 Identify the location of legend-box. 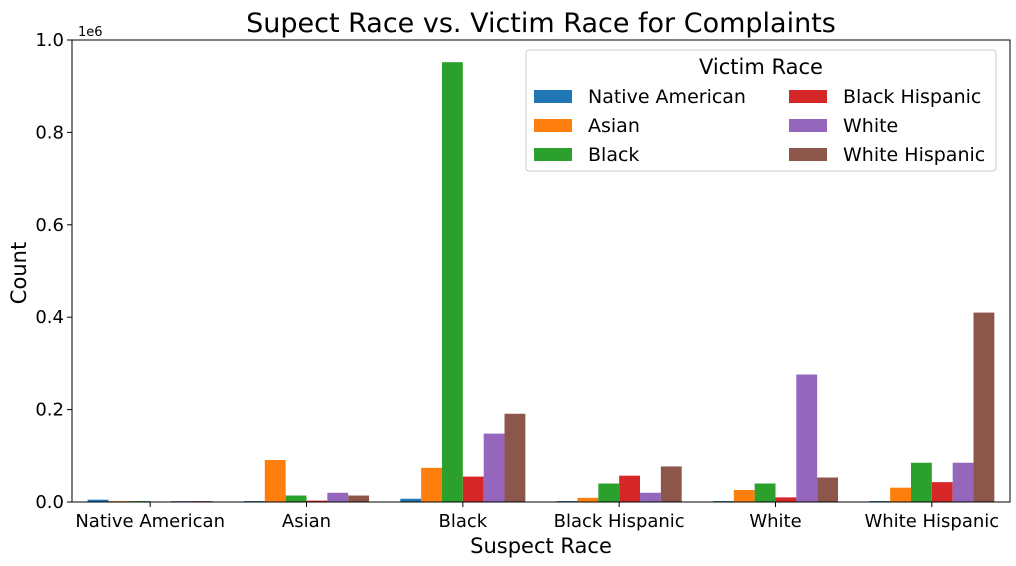
(761, 110).